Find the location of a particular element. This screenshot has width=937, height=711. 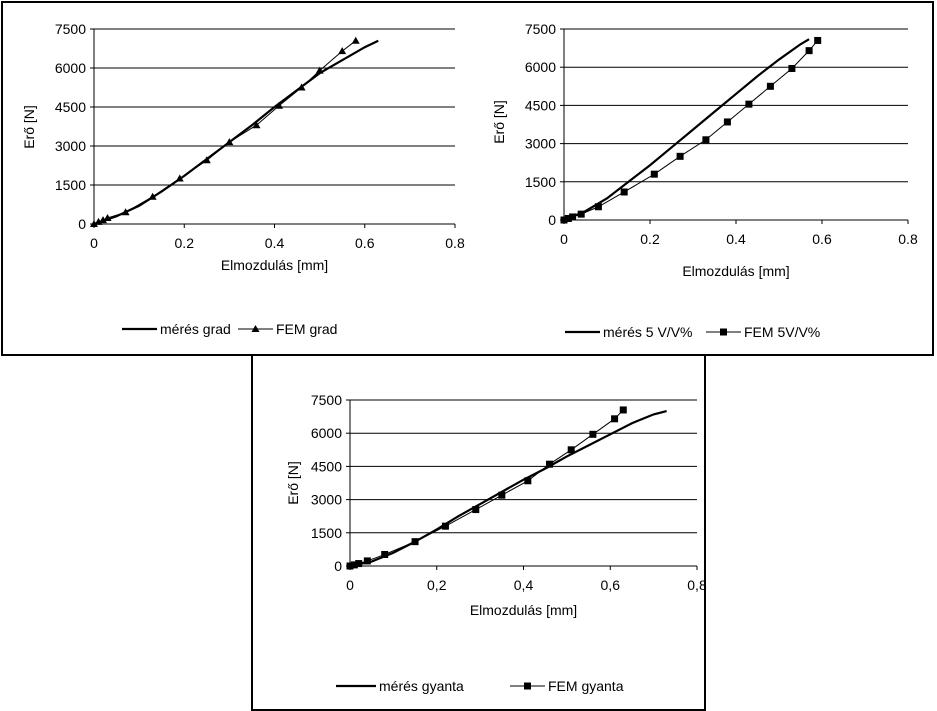

legend-label: mérés gyanta is located at coordinates (421, 686).